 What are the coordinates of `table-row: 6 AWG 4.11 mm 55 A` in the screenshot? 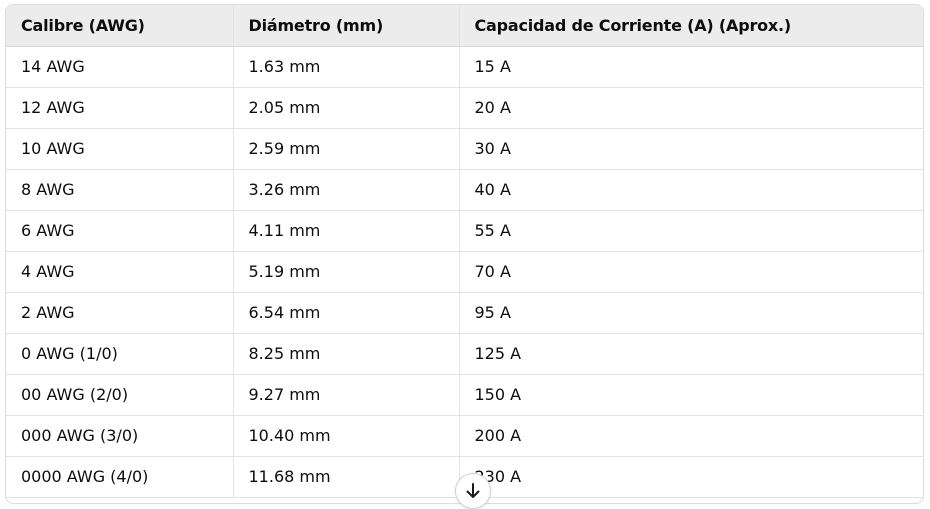 It's located at (464, 231).